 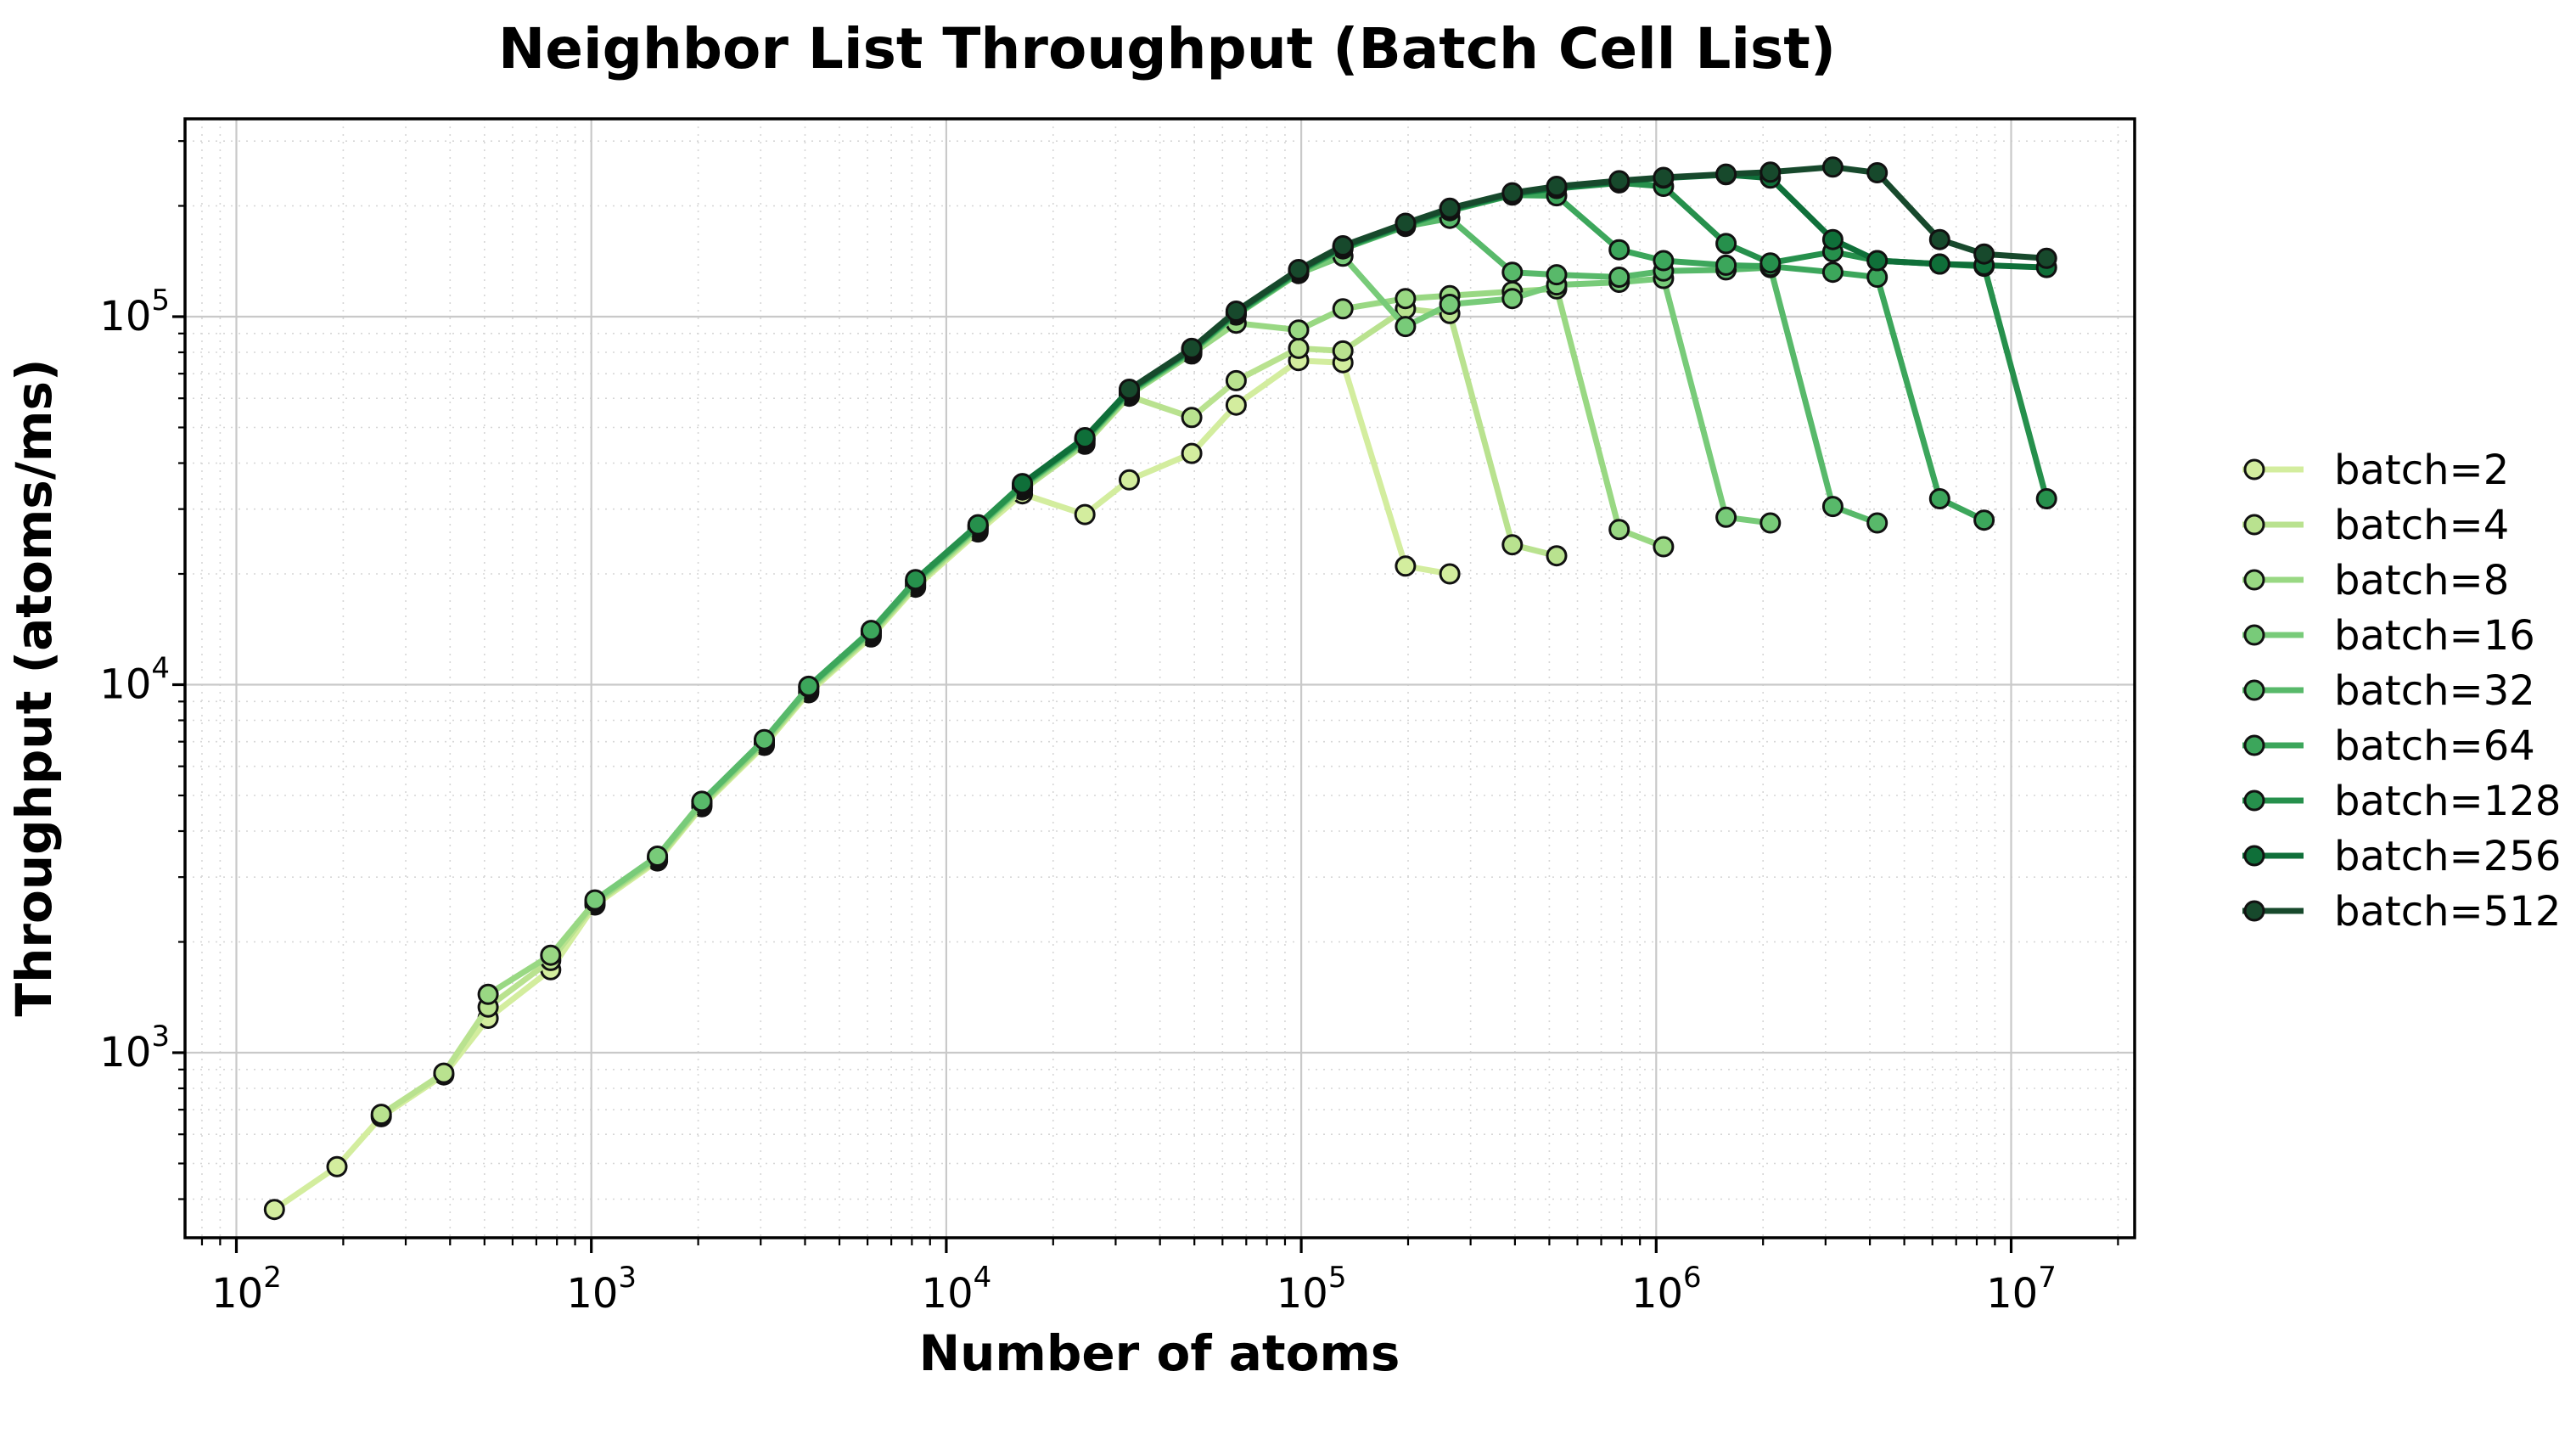 What do you see at coordinates (2447, 912) in the screenshot?
I see `legend-label: batch=512` at bounding box center [2447, 912].